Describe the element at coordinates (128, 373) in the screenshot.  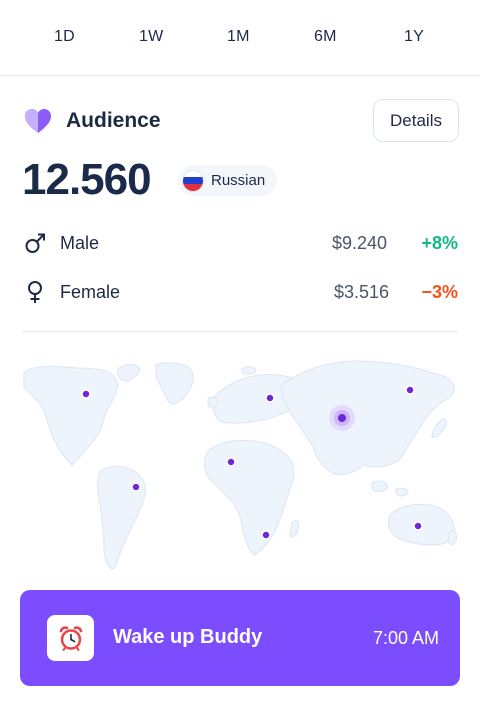
I see `greenland-shape` at that location.